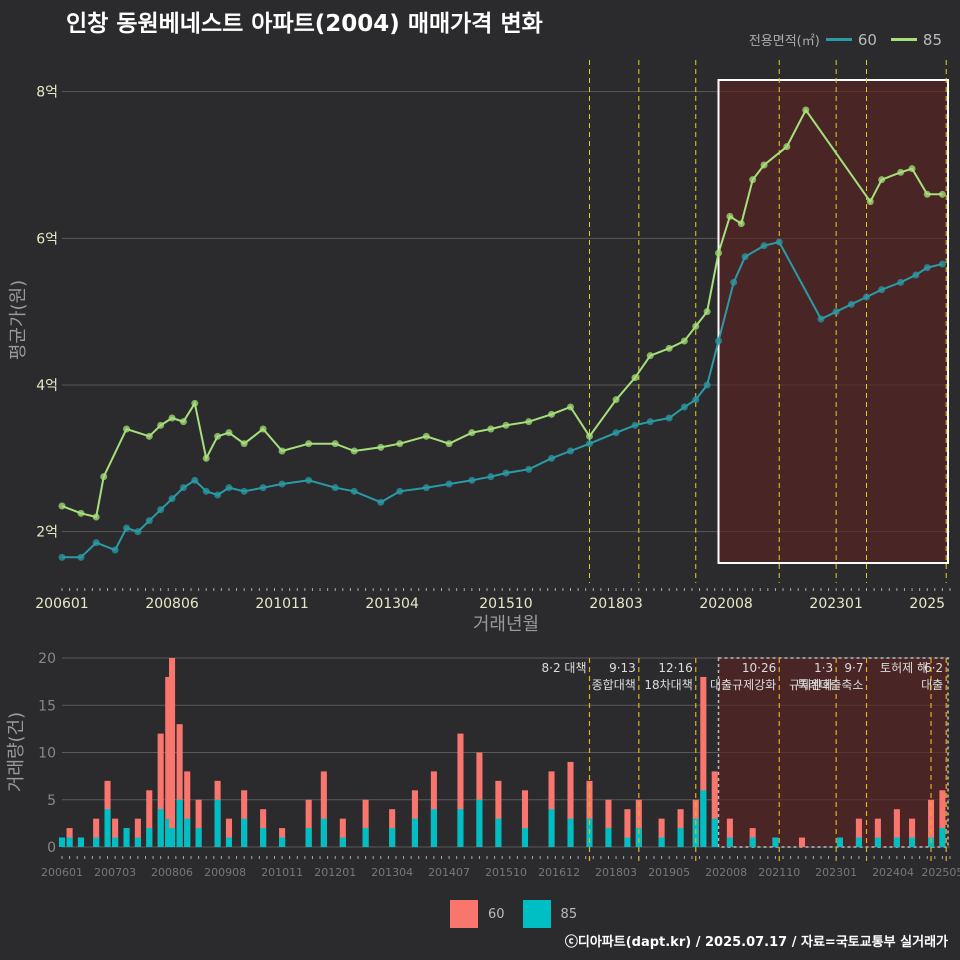  I want to click on x-tick-label: 202505, so click(940, 872).